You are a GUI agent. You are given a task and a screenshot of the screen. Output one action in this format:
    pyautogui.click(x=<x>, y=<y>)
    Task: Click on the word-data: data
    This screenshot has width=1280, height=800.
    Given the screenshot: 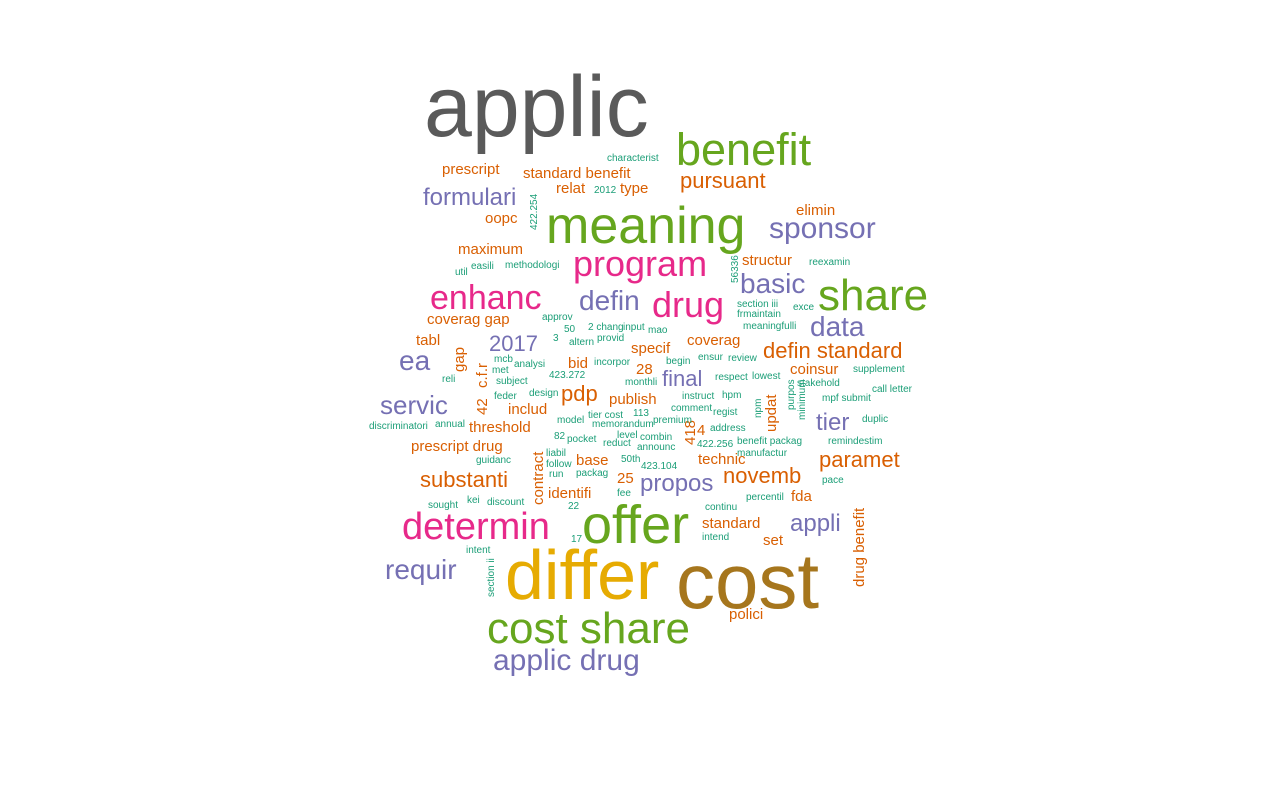 What is the action you would take?
    pyautogui.click(x=837, y=326)
    